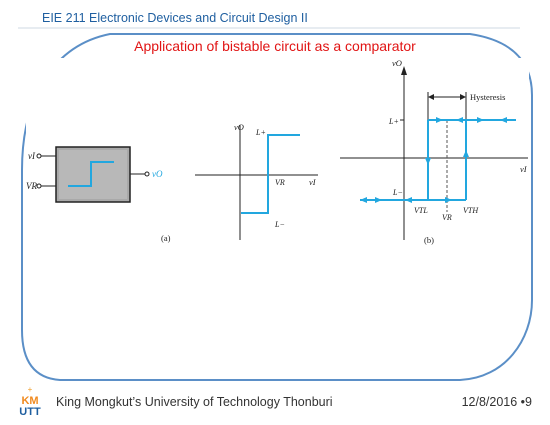 This screenshot has height=425, width=550. What do you see at coordinates (489, 402) in the screenshot?
I see `footer-date: 12/8/2016` at bounding box center [489, 402].